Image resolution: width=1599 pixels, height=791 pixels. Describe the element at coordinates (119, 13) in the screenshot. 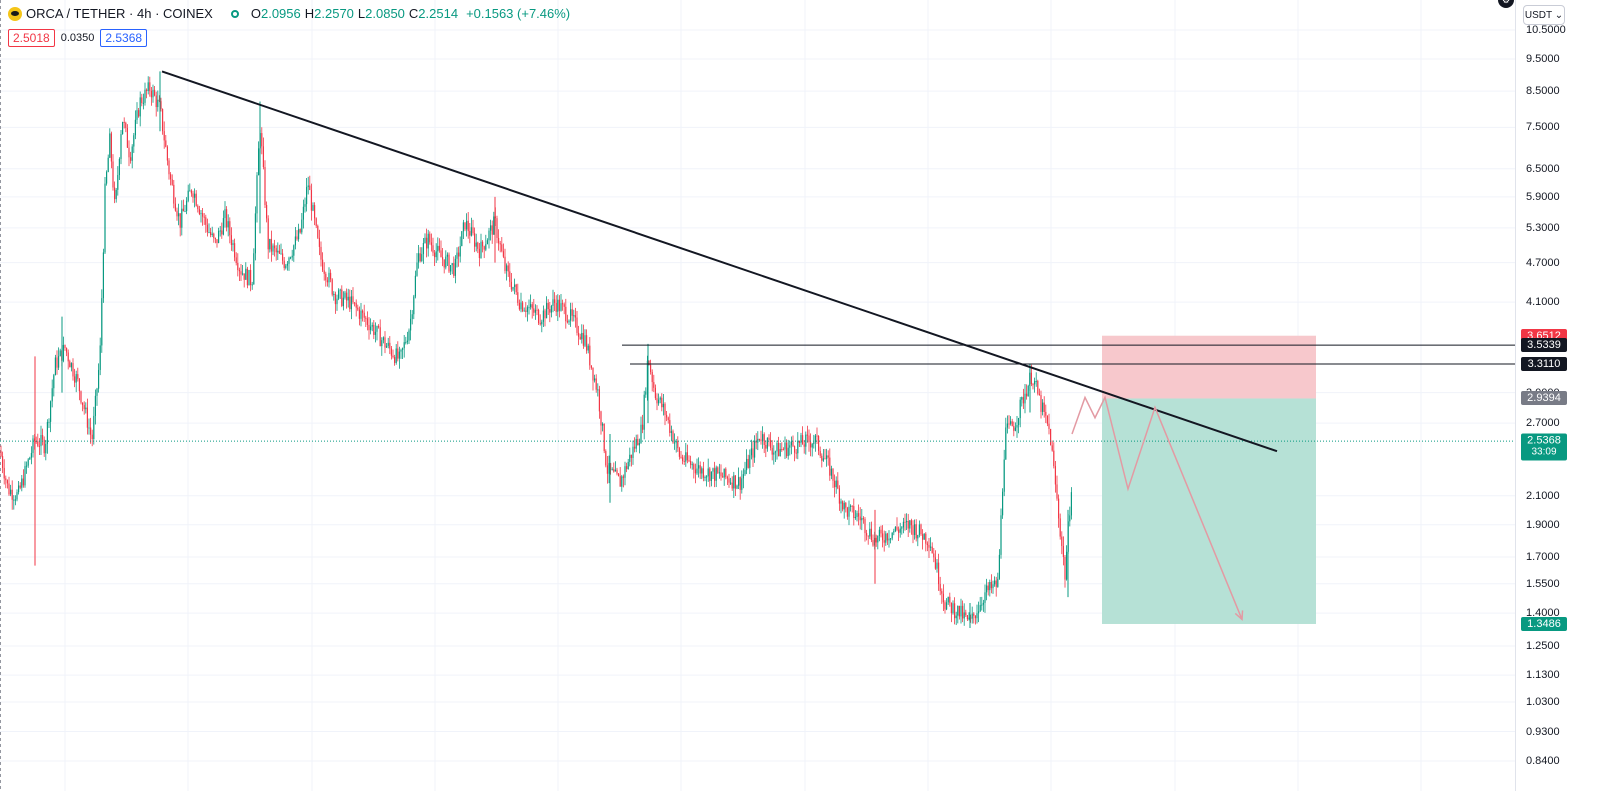

I see `symbol-title: ORCA / TETHER · 4h · COINEX` at that location.